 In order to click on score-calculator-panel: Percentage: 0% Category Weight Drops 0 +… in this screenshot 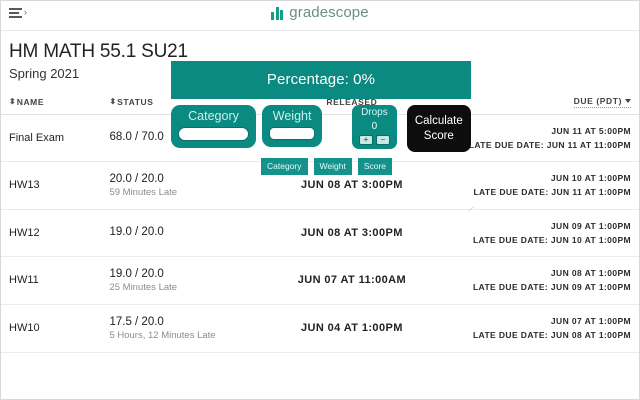, I will do `click(321, 106)`.